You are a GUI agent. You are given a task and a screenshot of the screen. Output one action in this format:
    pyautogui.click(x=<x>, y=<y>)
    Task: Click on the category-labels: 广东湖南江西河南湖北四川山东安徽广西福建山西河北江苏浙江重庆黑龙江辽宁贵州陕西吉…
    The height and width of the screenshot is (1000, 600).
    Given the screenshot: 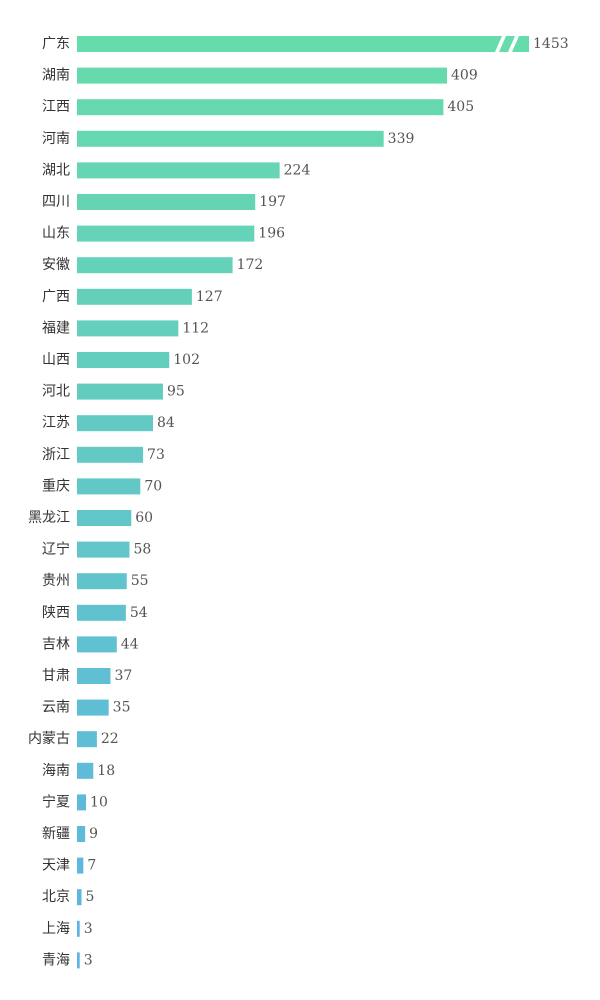 What is the action you would take?
    pyautogui.click(x=49, y=502)
    